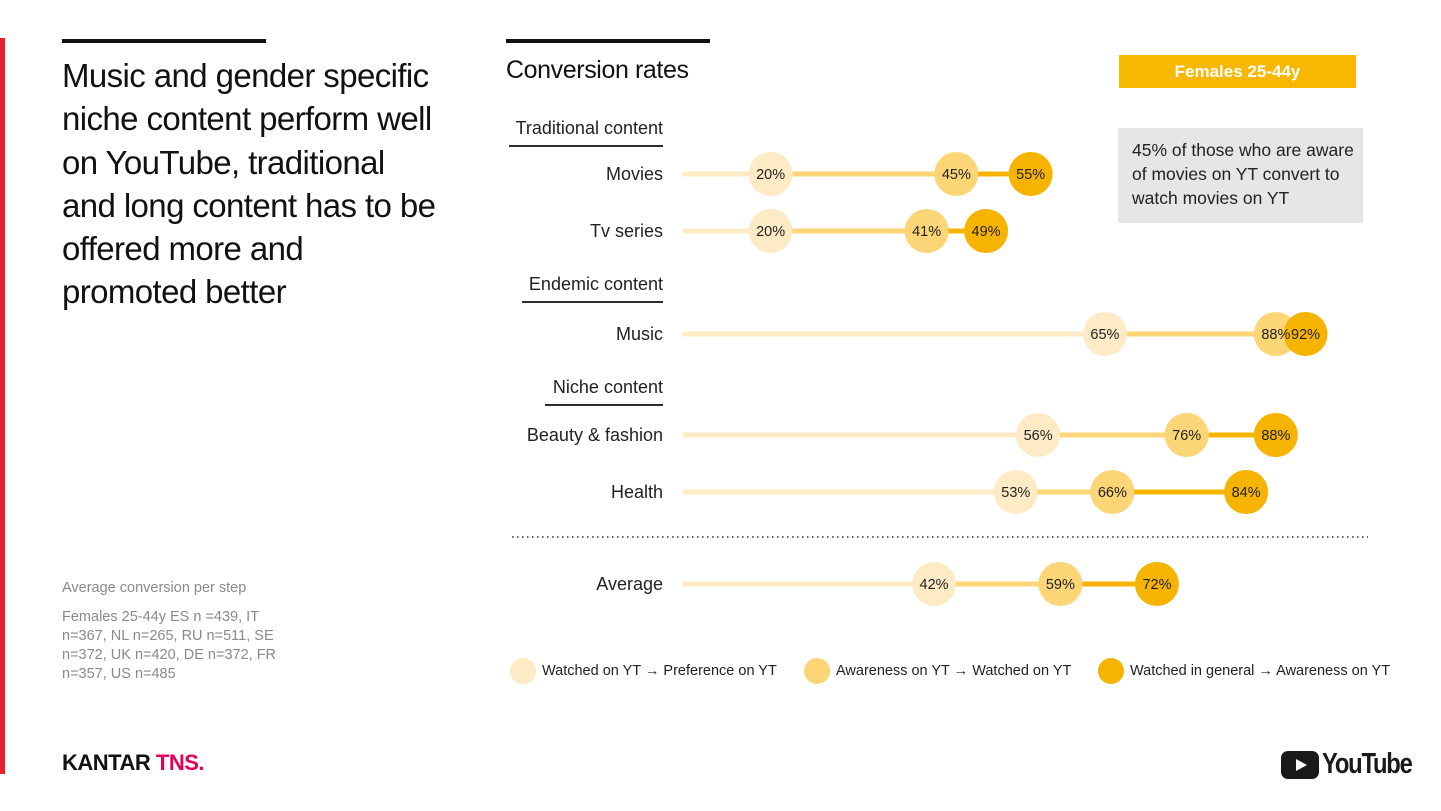 This screenshot has width=1441, height=811. I want to click on dot-awareness-average, so click(1156, 584).